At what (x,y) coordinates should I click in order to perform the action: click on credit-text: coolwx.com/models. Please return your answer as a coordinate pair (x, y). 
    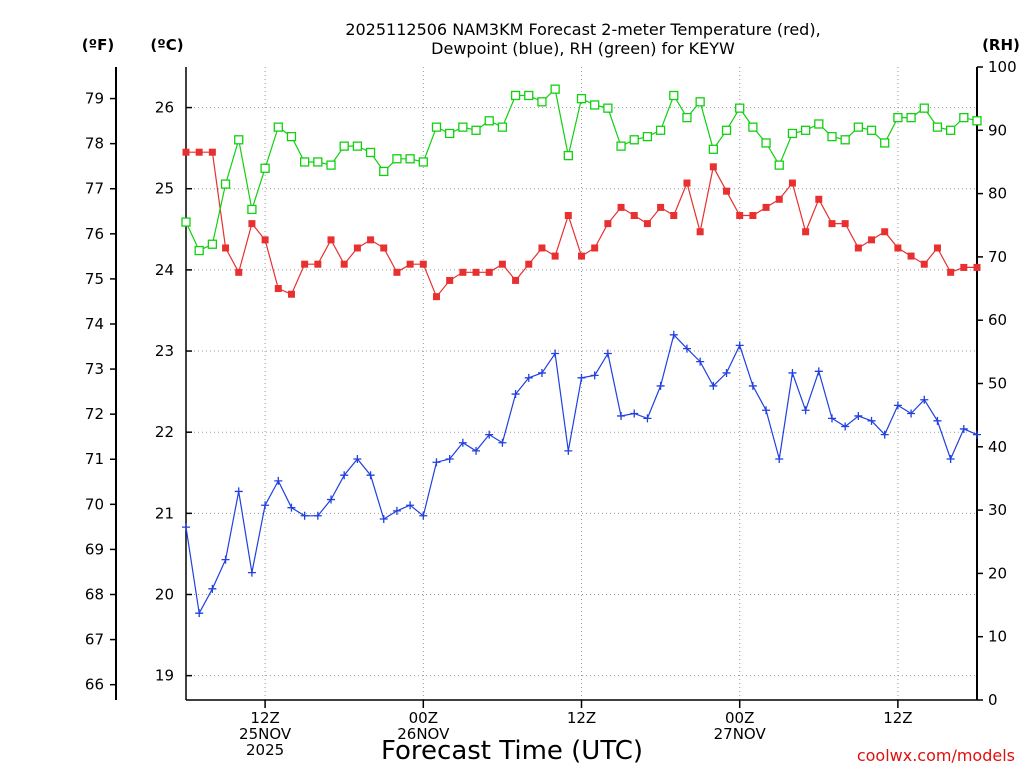
    Looking at the image, I should click on (936, 755).